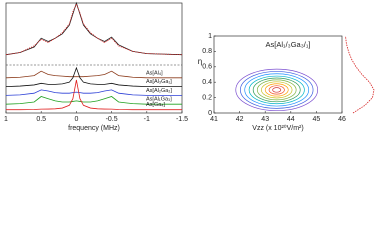  What do you see at coordinates (210, 113) in the screenshot?
I see `y-tick-label: 0` at bounding box center [210, 113].